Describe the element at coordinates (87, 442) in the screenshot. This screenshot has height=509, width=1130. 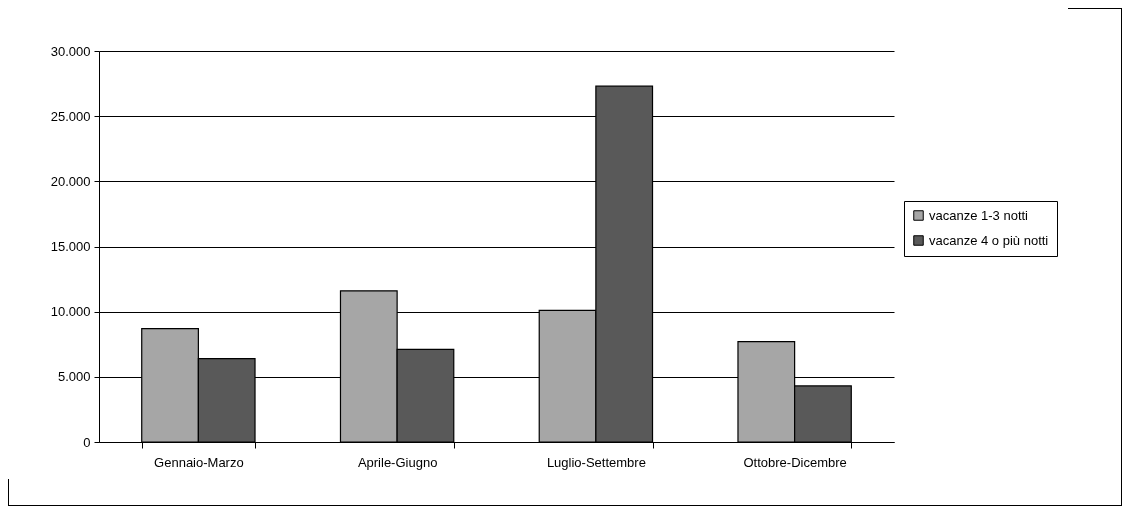
I see `y-tick-label: 0` at that location.